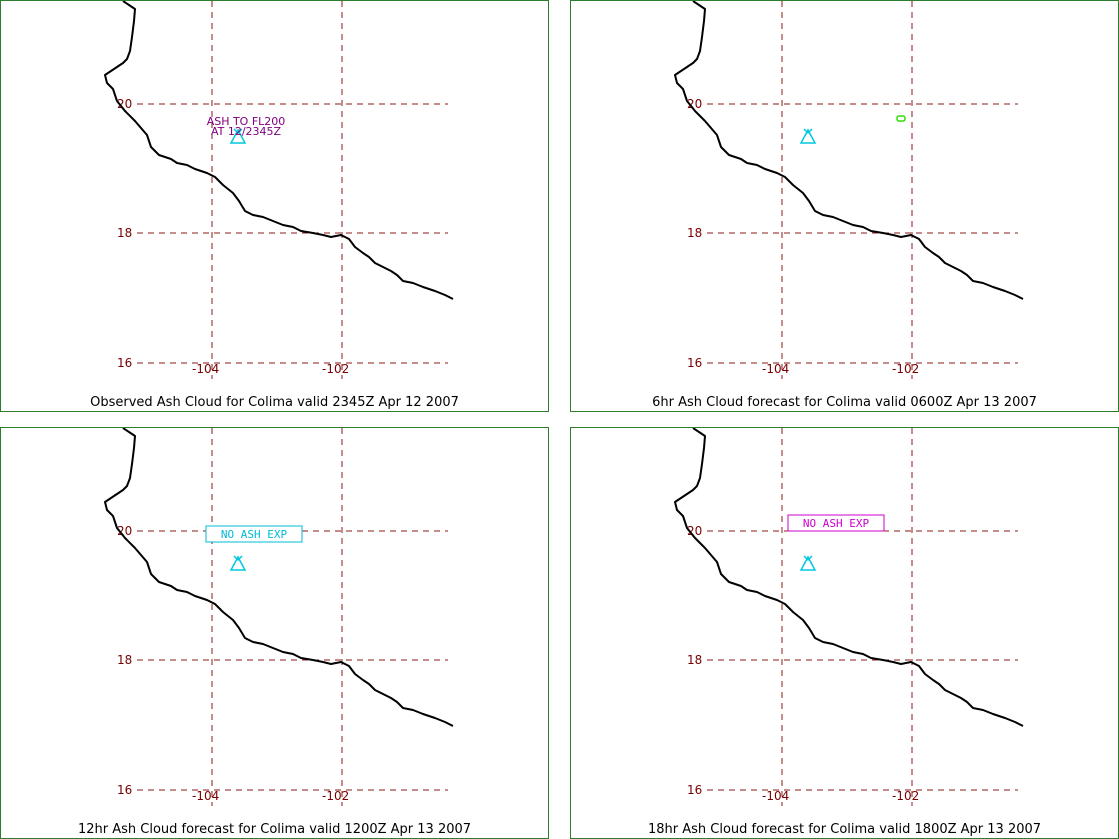  I want to click on ash-cloud-outline, so click(901, 118).